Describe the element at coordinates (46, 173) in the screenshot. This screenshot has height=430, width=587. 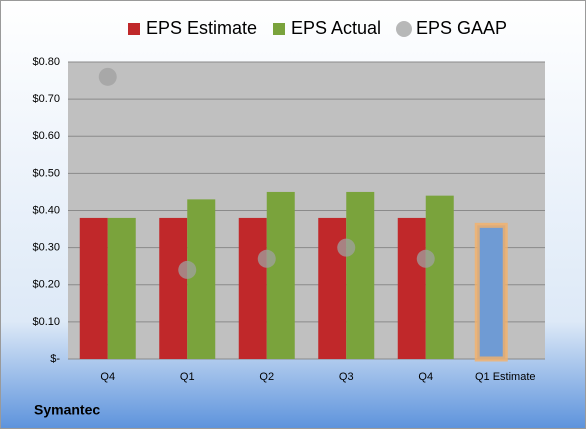
I see `y-tick-label: $0.50` at that location.